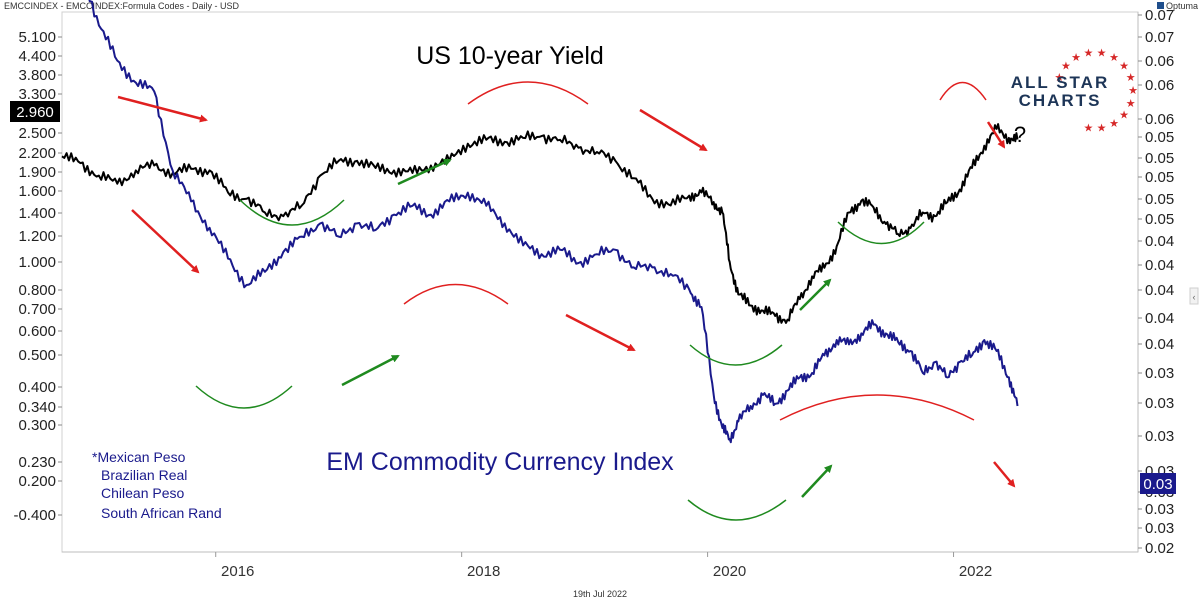 The width and height of the screenshot is (1200, 601). I want to click on left-tick-label: -0.400, so click(34, 515).